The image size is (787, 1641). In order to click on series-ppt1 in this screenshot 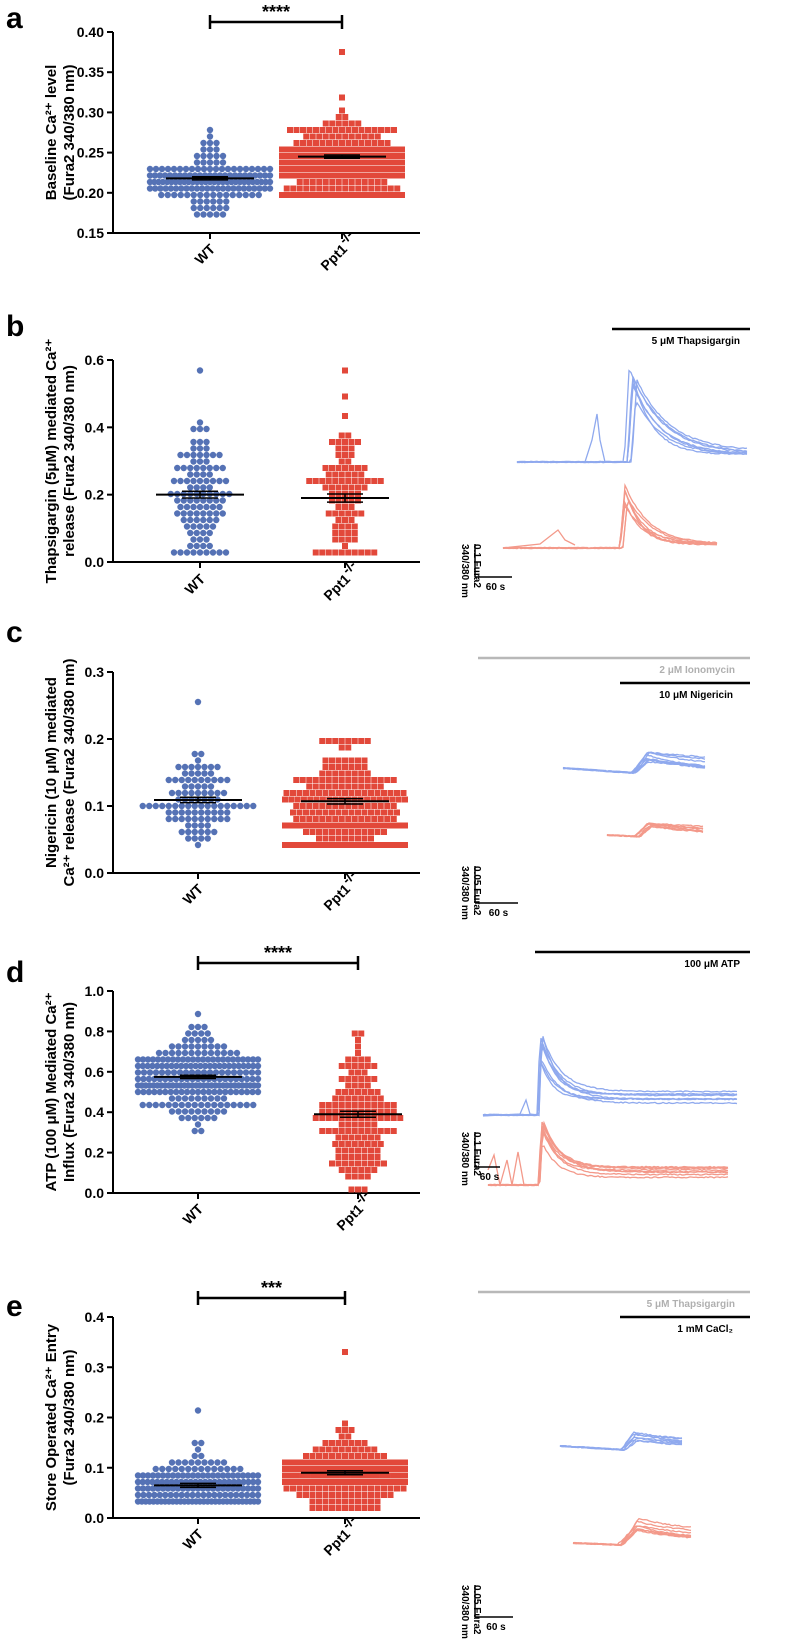, I will do `click(345, 1430)`.